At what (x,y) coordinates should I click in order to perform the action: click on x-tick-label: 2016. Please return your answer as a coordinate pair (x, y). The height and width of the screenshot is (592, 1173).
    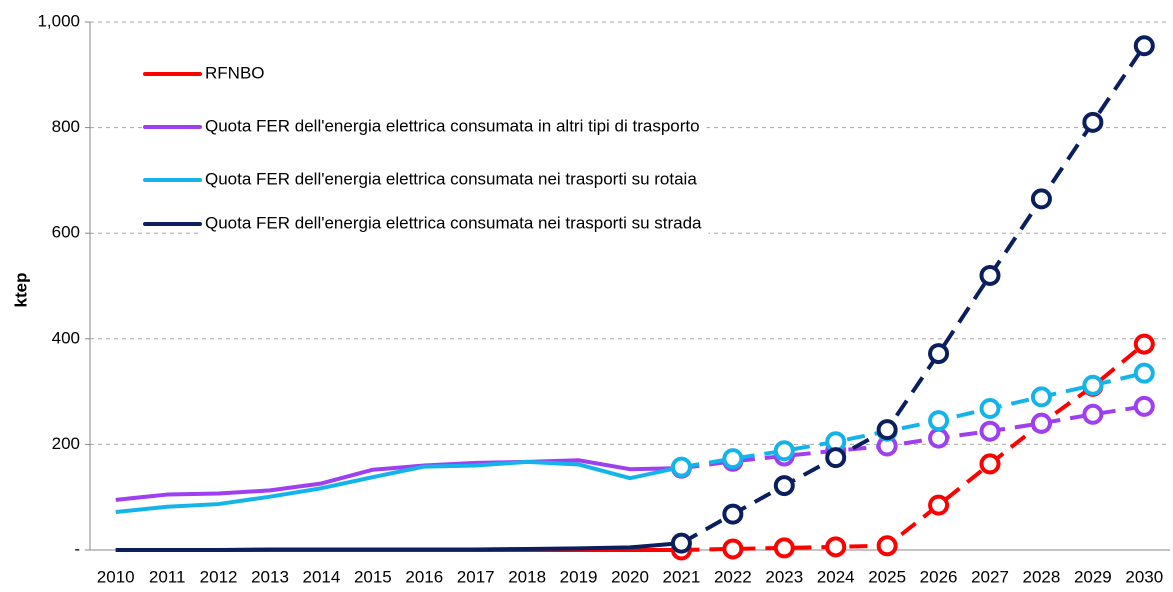
    Looking at the image, I should click on (424, 576).